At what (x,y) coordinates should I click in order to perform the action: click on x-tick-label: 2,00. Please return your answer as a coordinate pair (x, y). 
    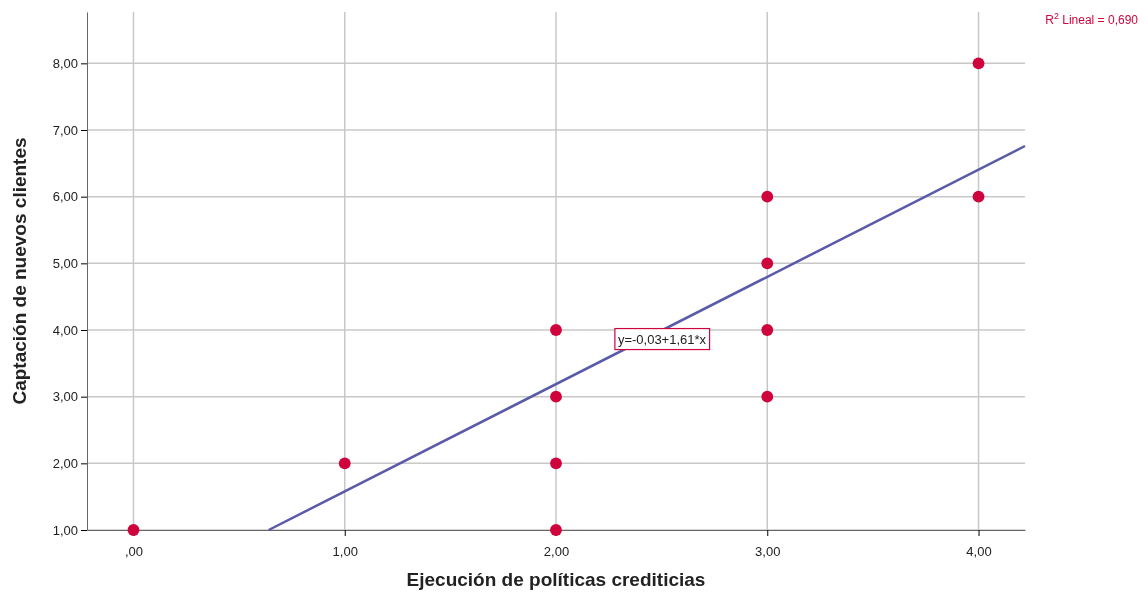
    Looking at the image, I should click on (556, 551).